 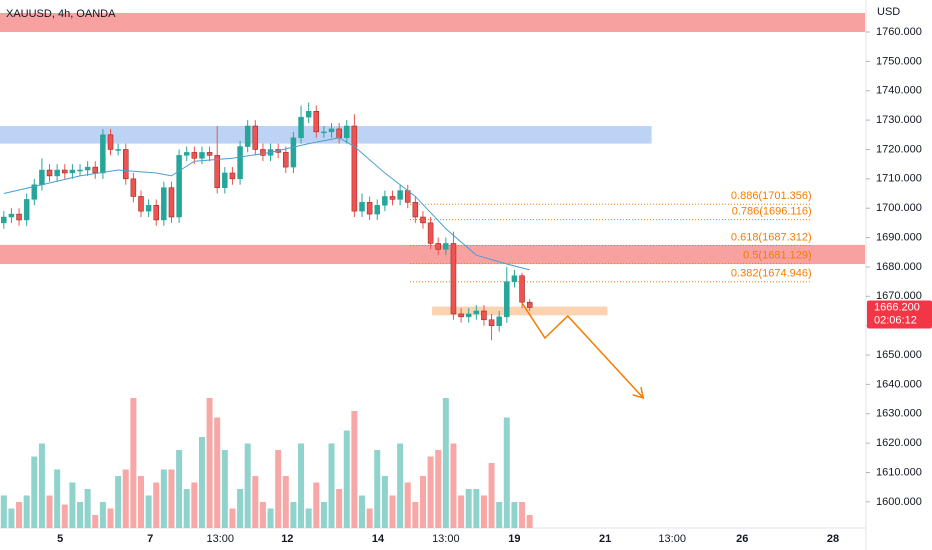 What do you see at coordinates (899, 314) in the screenshot?
I see `last-price-box` at bounding box center [899, 314].